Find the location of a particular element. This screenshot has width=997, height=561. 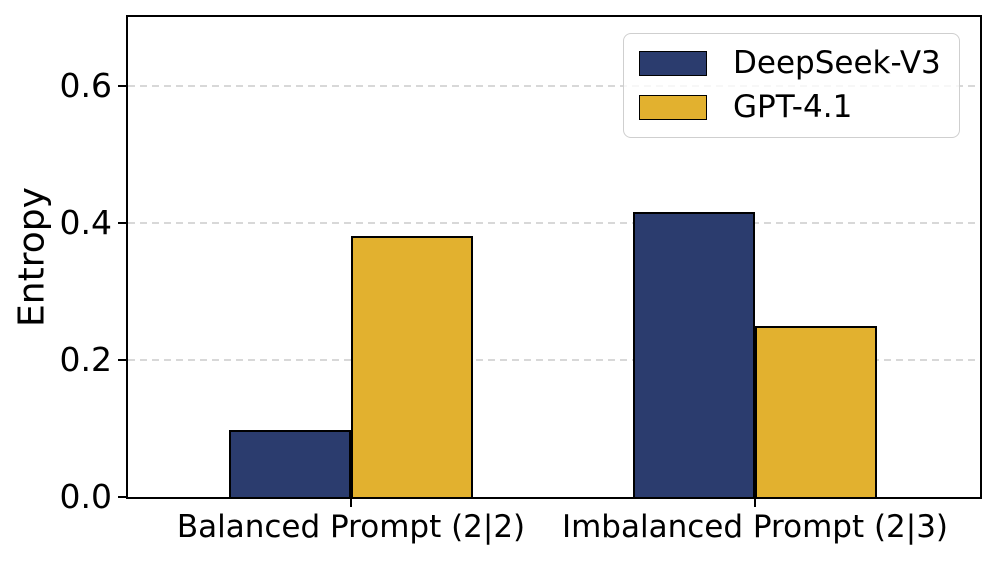

legend-label-deepseek-v3: DeepSeek-V3 is located at coordinates (837, 62).